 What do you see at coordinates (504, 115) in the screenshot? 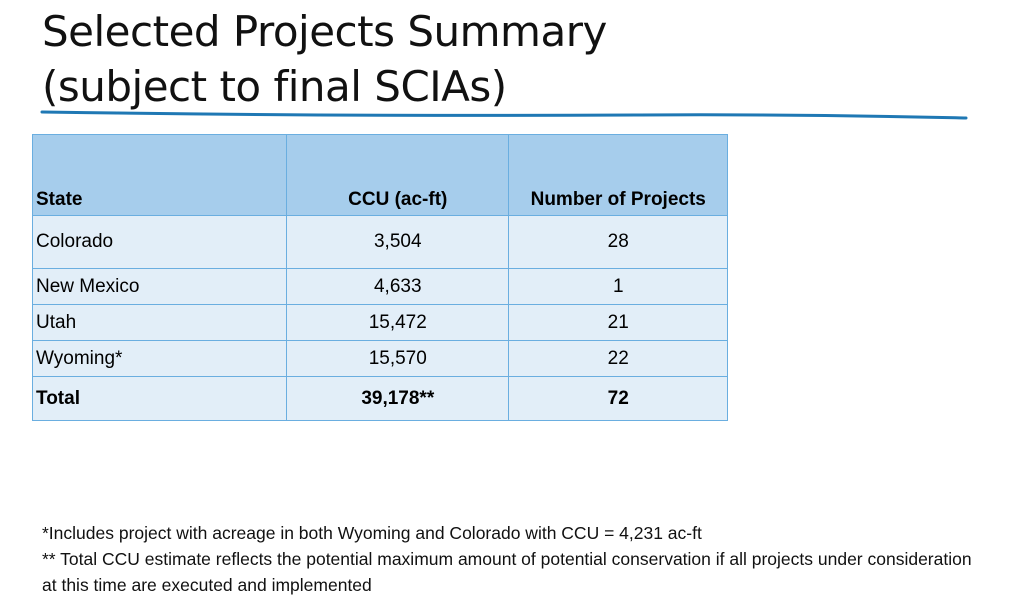
I see `title-underline` at bounding box center [504, 115].